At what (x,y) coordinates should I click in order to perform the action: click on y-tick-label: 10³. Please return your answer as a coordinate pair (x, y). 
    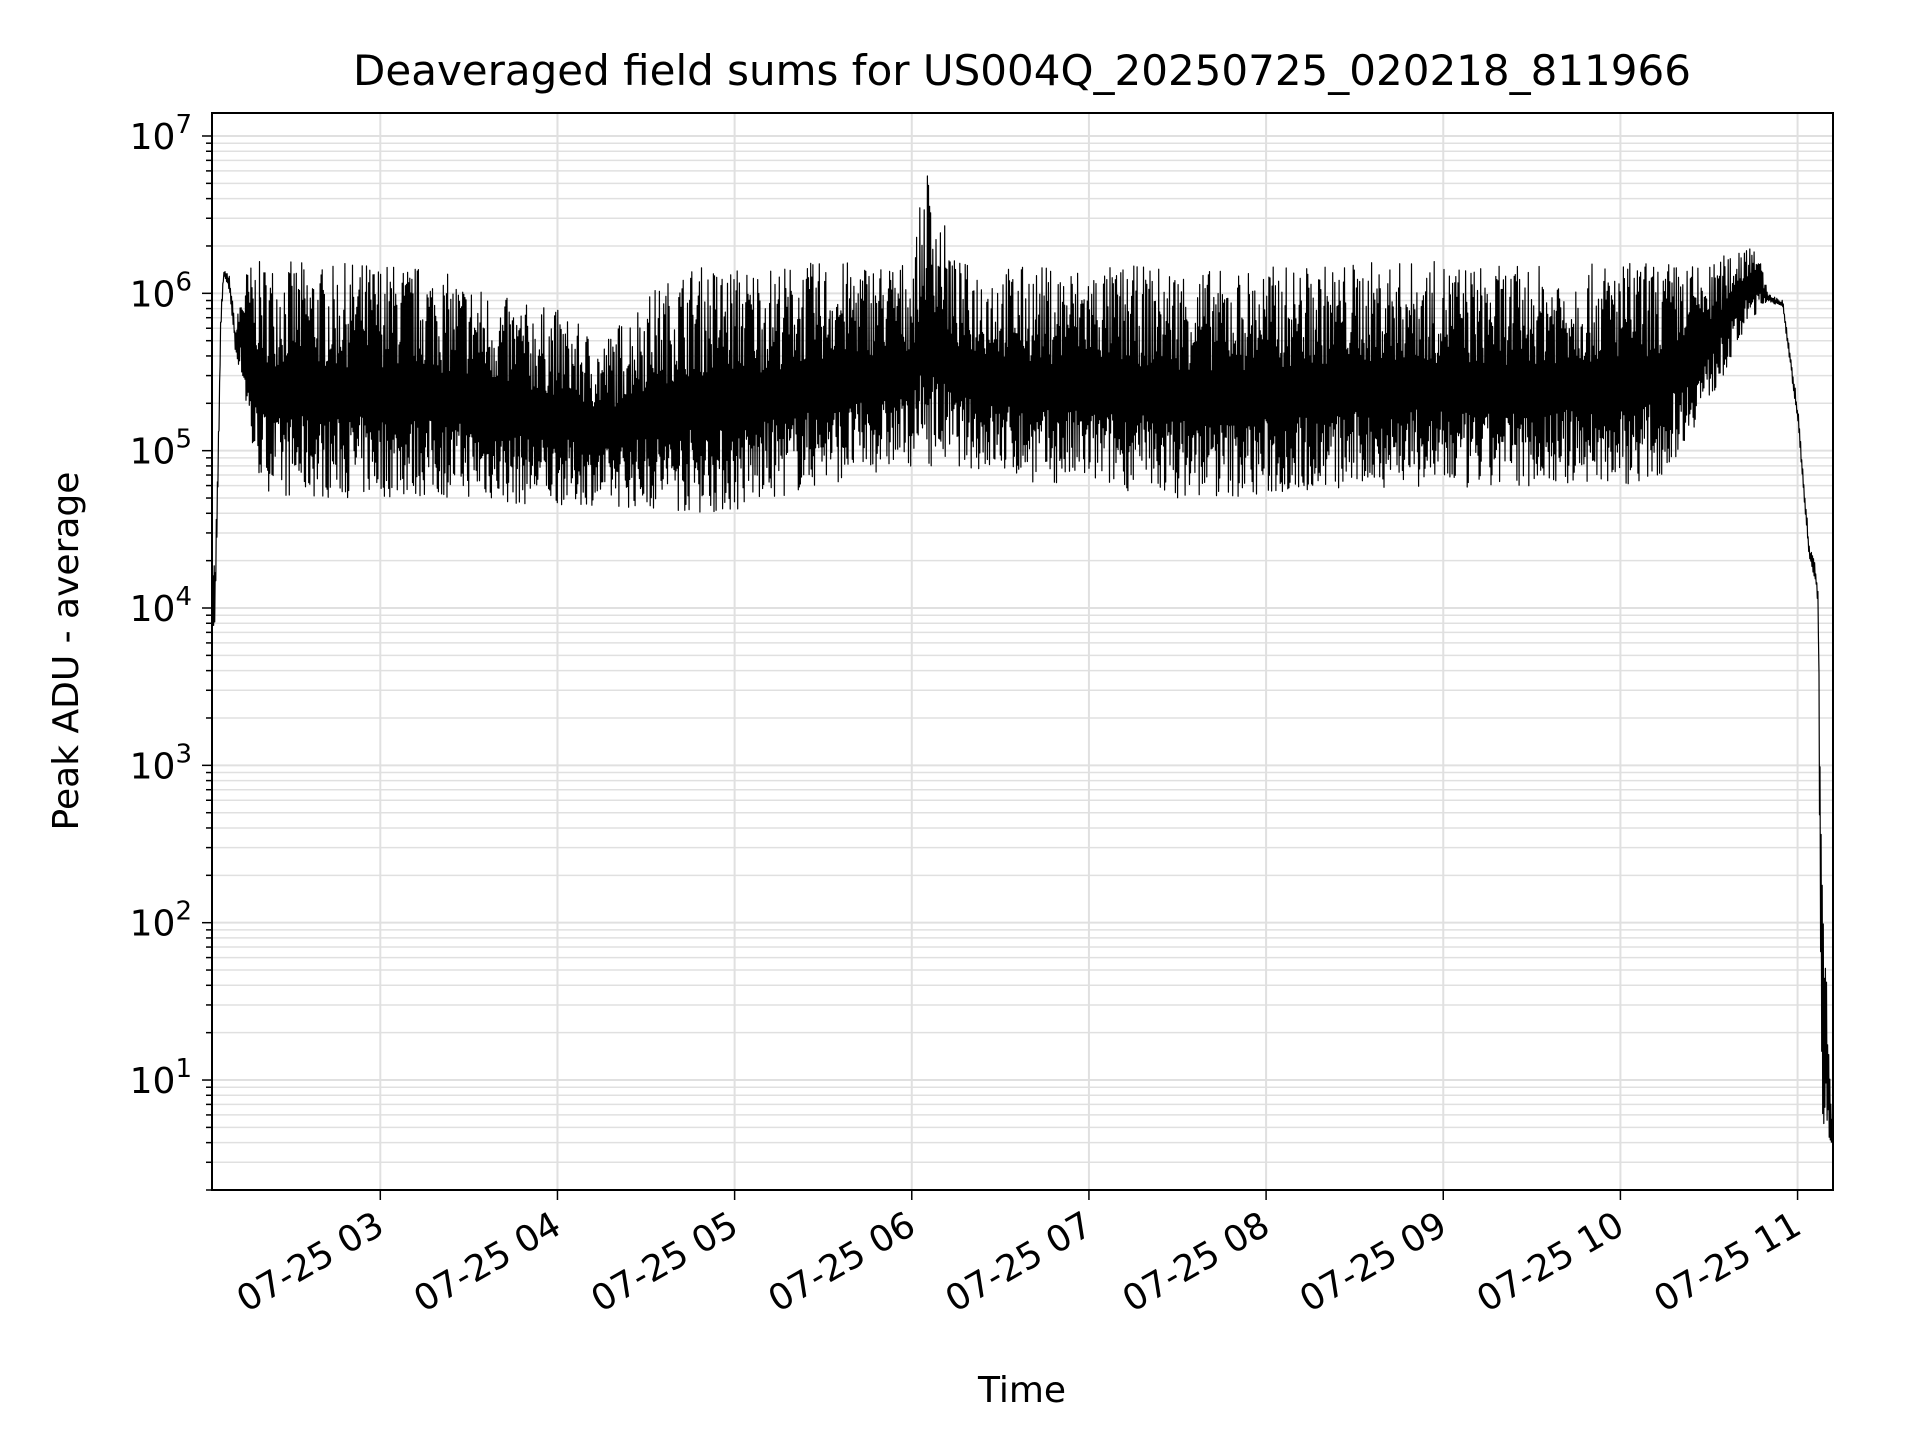
    Looking at the image, I should click on (161, 763).